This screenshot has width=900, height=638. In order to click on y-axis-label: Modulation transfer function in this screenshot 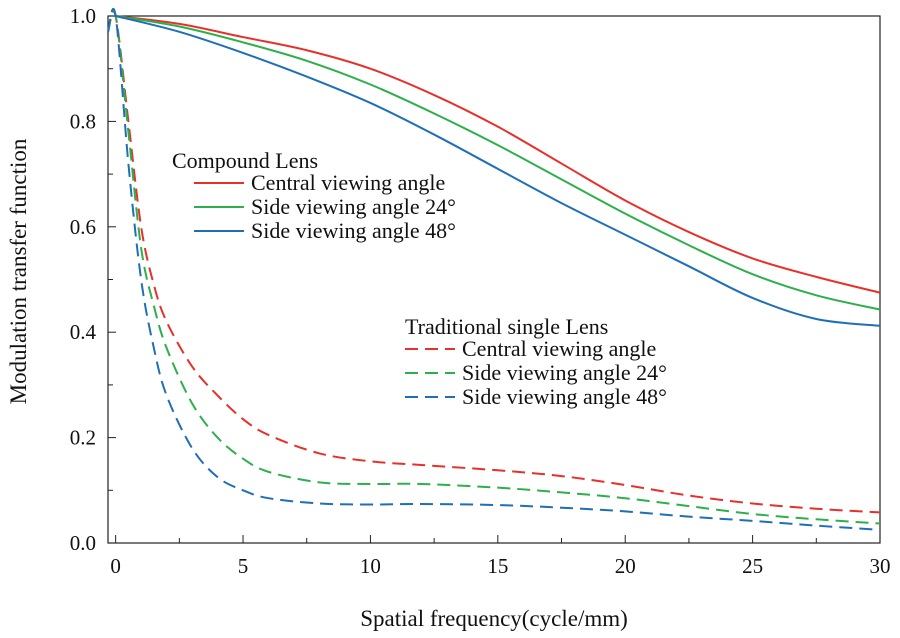, I will do `click(18, 271)`.